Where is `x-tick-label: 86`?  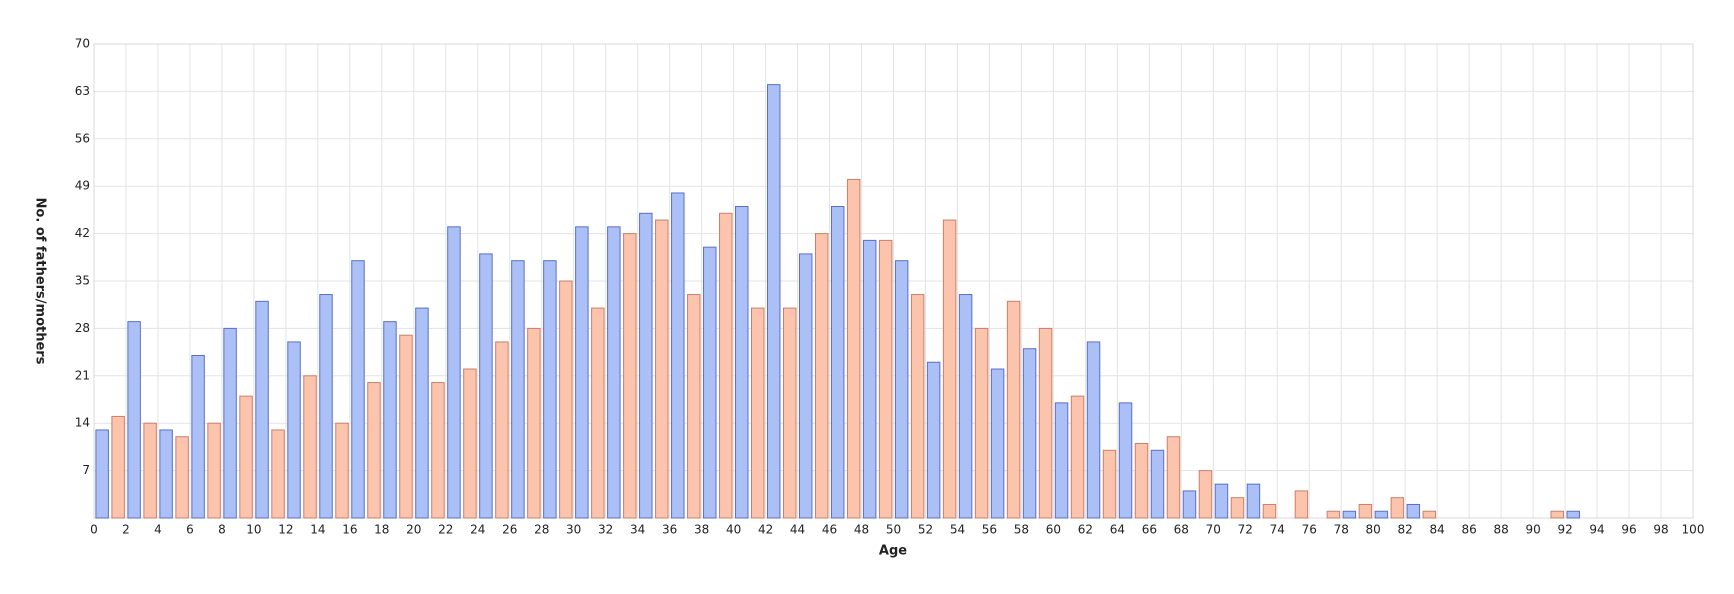 x-tick-label: 86 is located at coordinates (1468, 530).